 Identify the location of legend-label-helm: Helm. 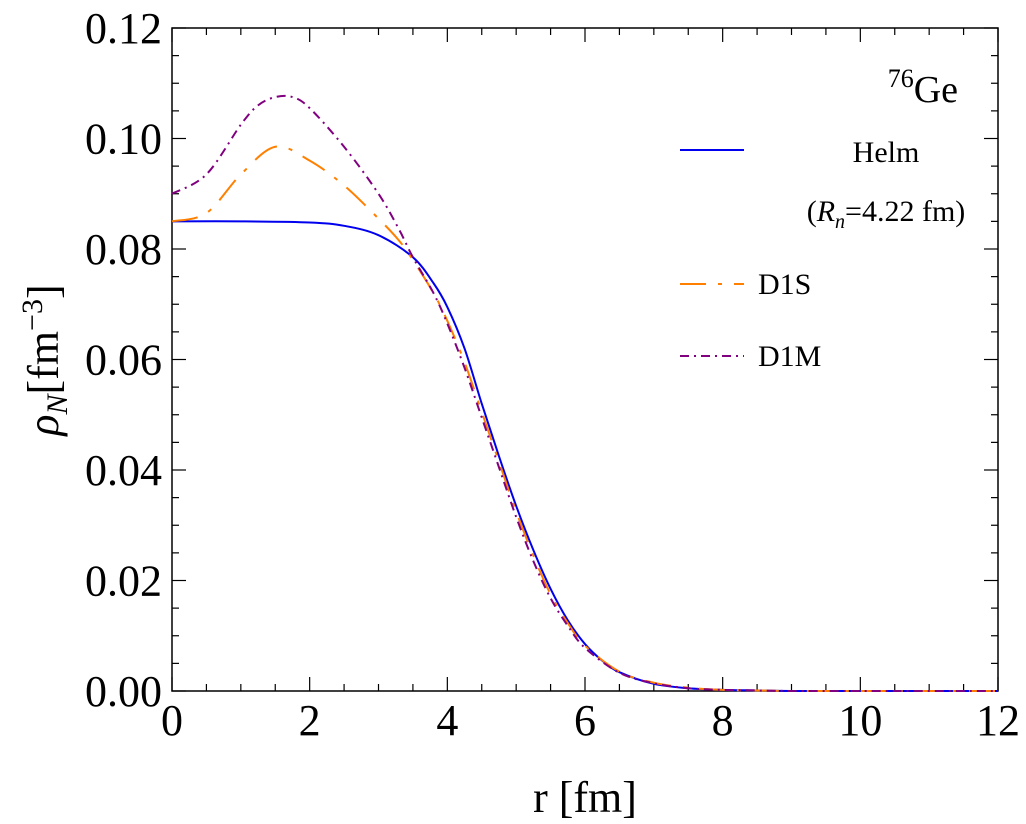
(886, 152).